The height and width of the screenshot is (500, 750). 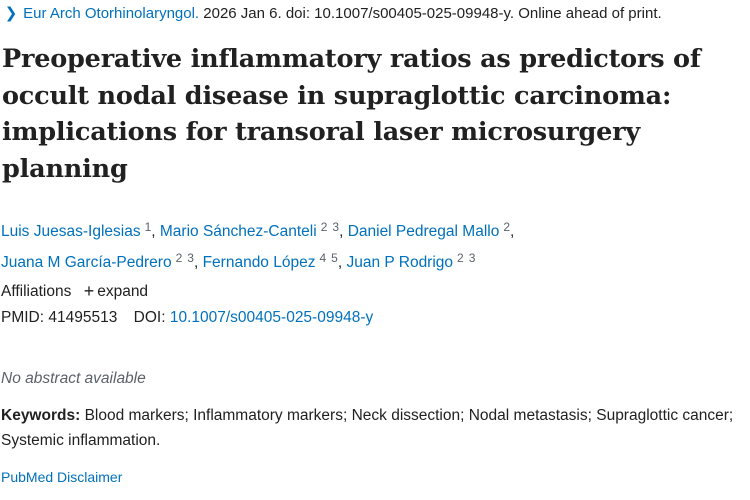 I want to click on doi-link: 10.1007/s00405-025-09948-y, so click(x=271, y=317).